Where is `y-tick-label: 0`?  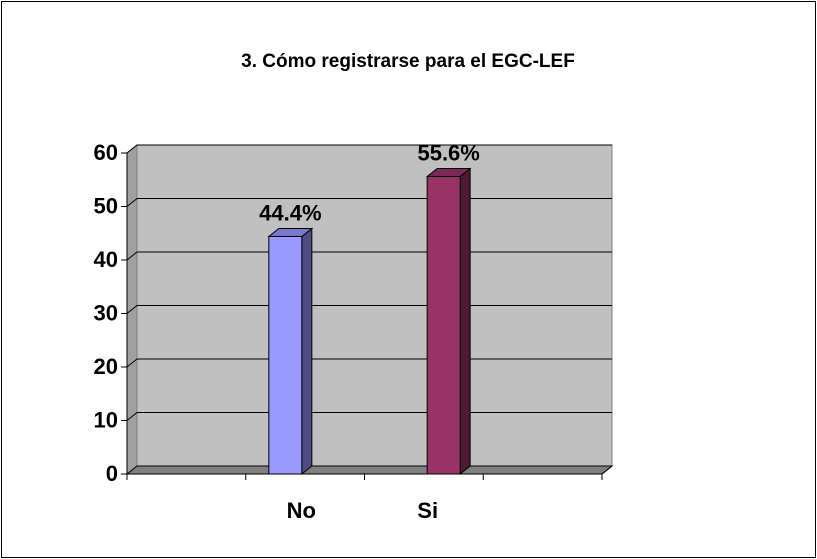
y-tick-label: 0 is located at coordinates (112, 473).